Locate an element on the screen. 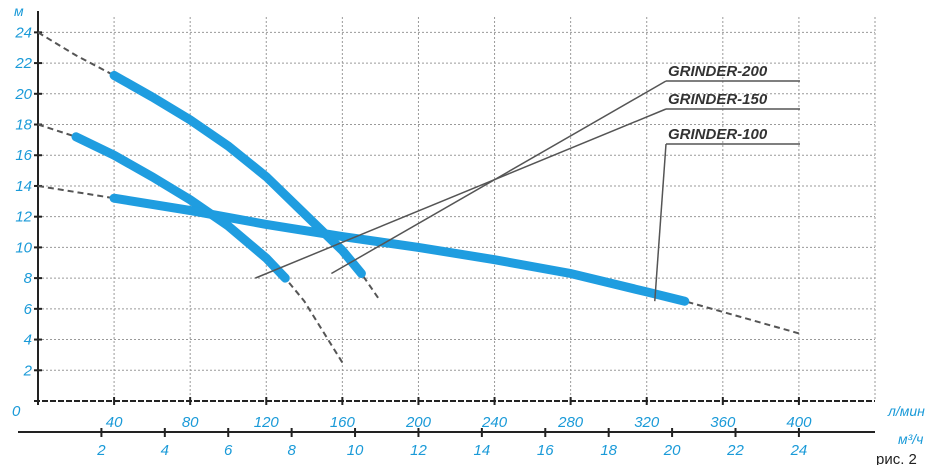  x-tick-label-m3h: 20 is located at coordinates (672, 450).